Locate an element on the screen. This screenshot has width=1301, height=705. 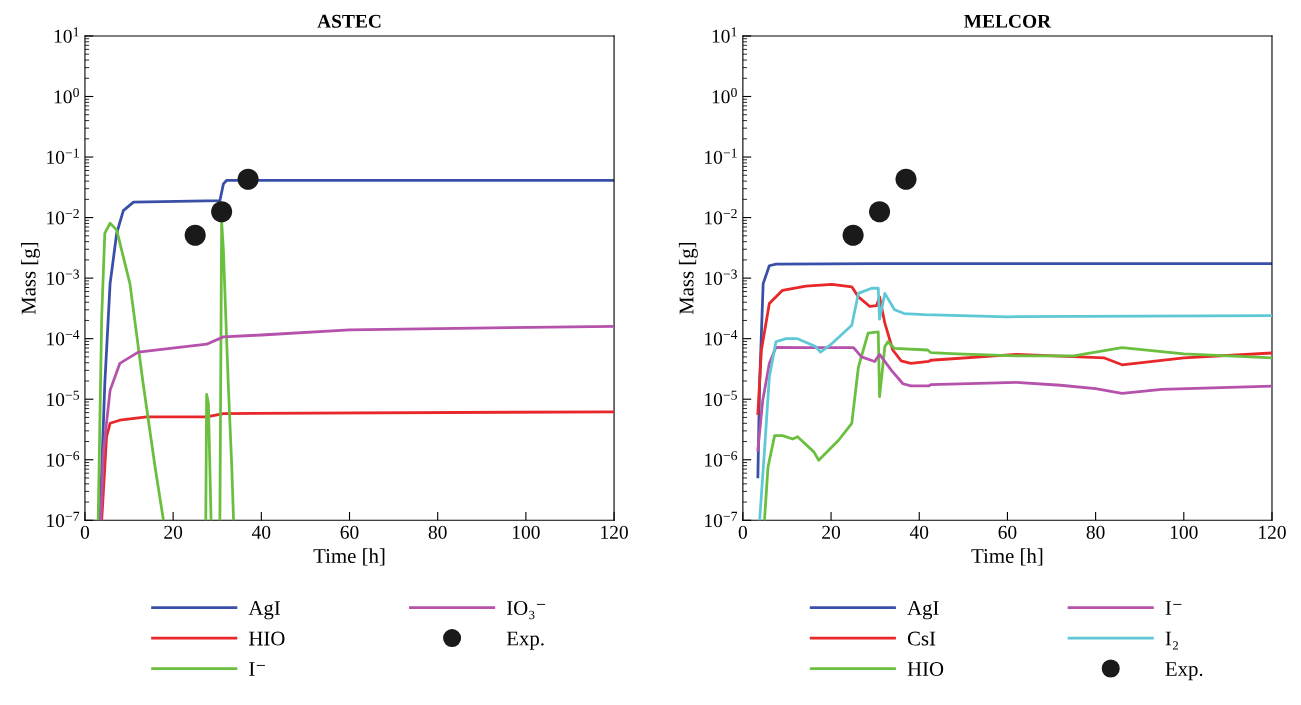
chart-title: ASTEC is located at coordinates (349, 21).